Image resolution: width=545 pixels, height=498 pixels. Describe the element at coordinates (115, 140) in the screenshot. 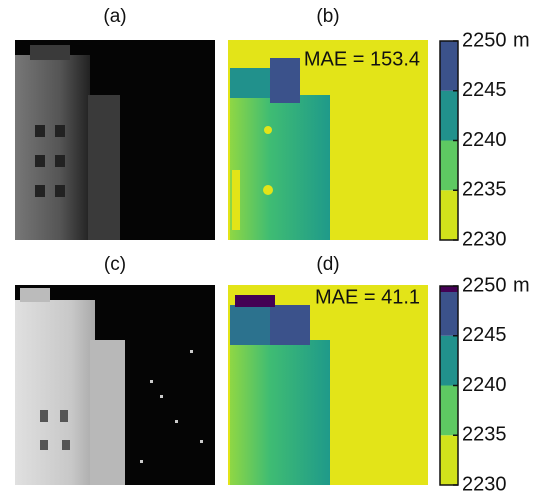

I see `image-a` at that location.